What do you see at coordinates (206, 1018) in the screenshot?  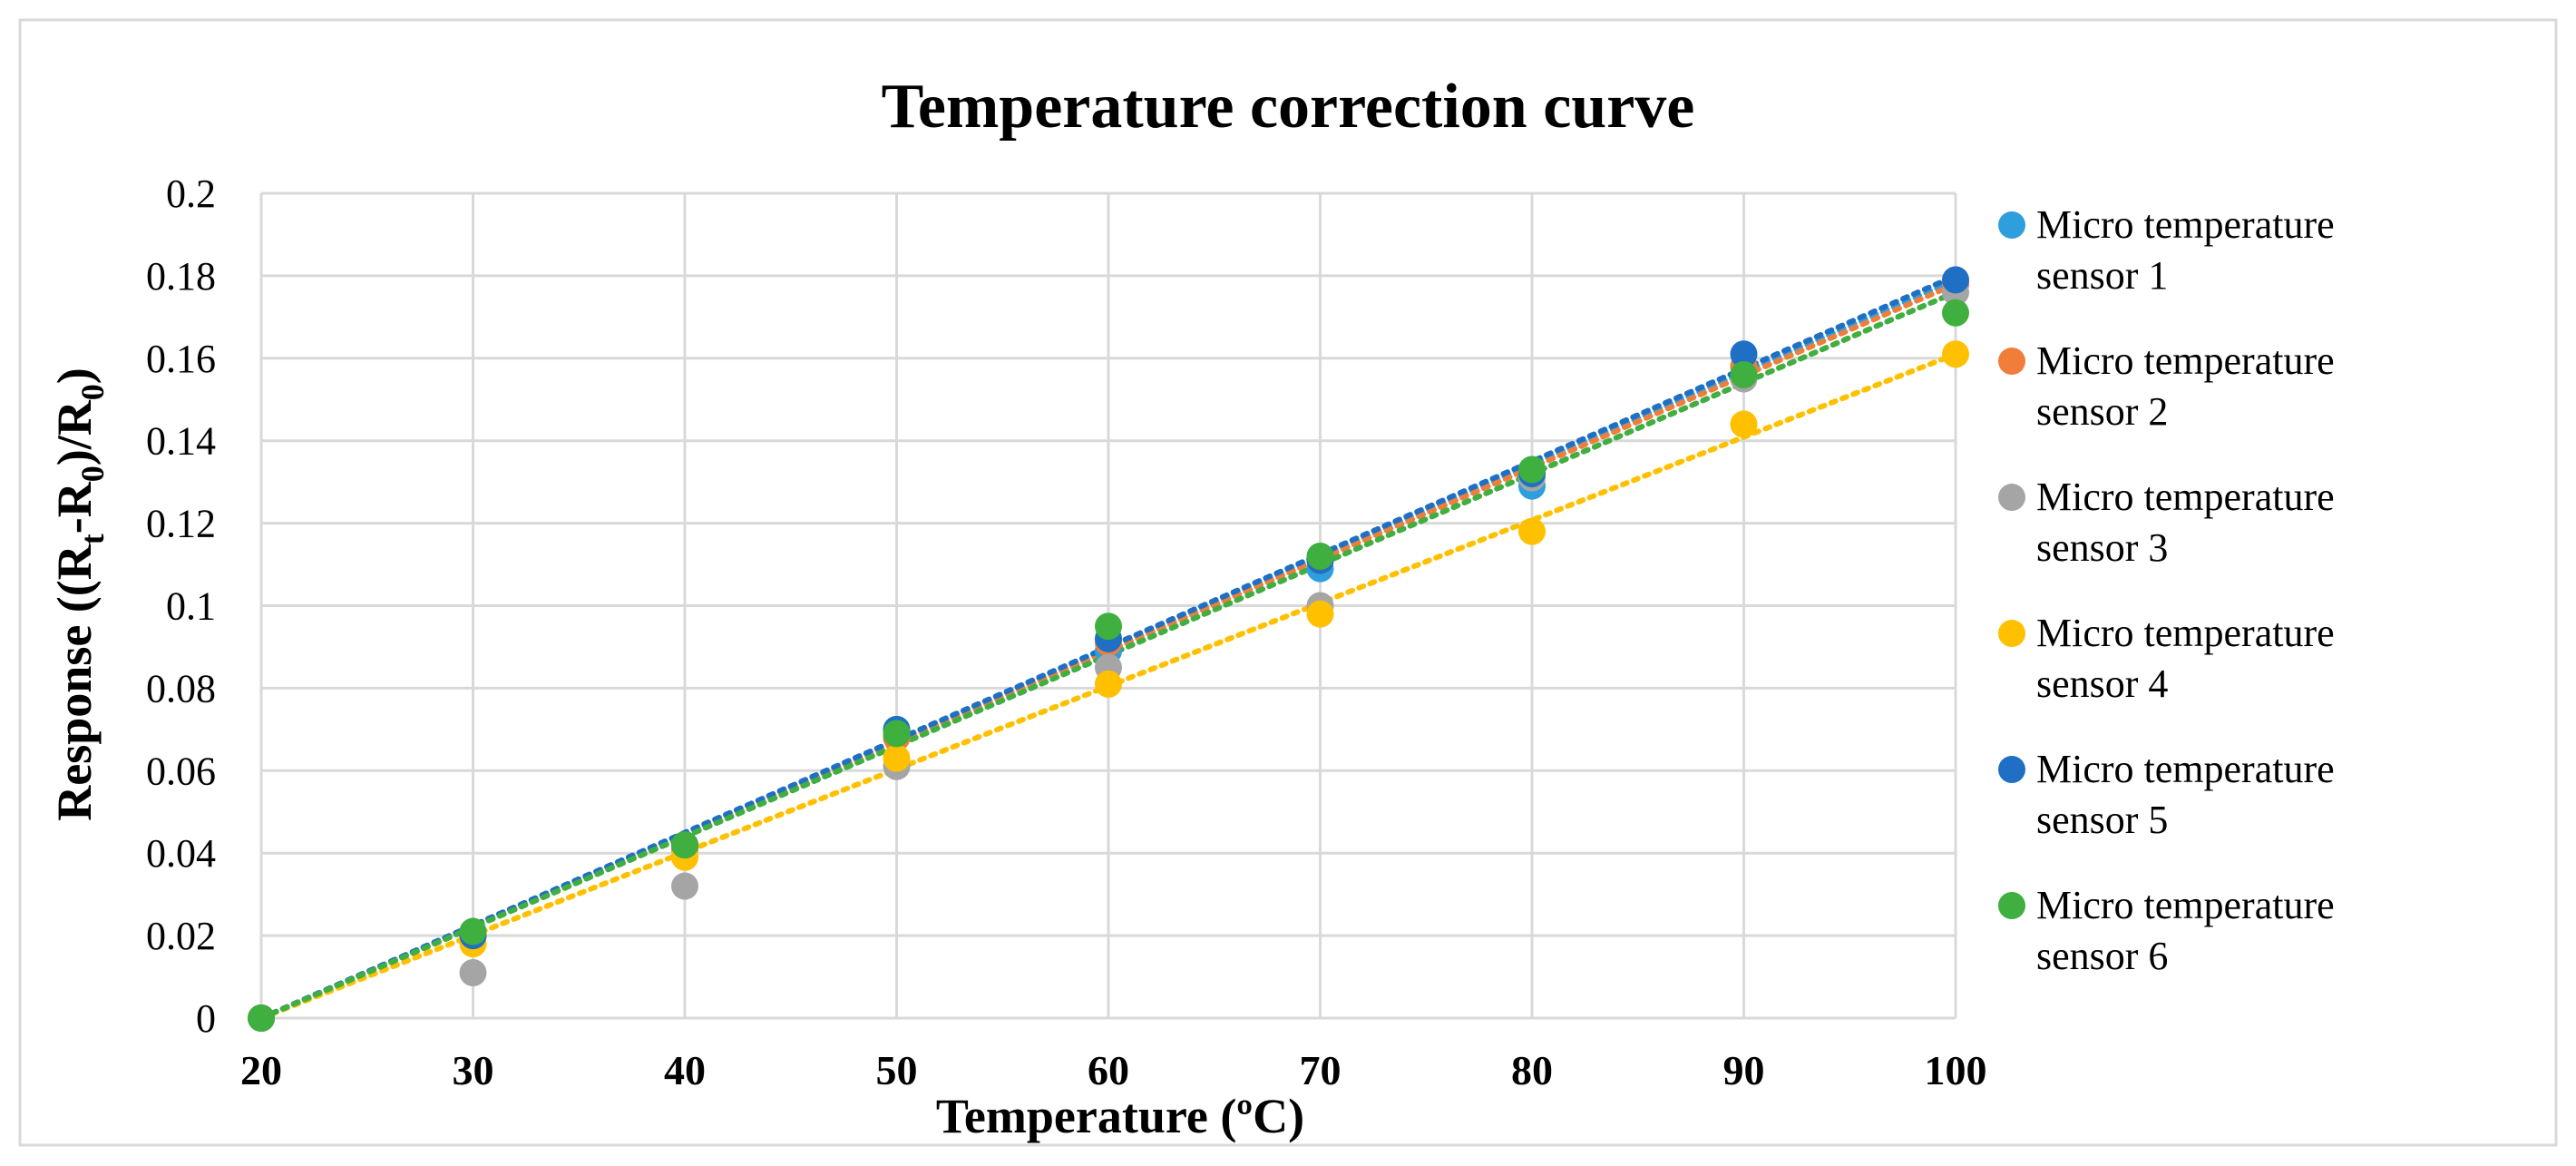 I see `y-tick-label: 0` at bounding box center [206, 1018].